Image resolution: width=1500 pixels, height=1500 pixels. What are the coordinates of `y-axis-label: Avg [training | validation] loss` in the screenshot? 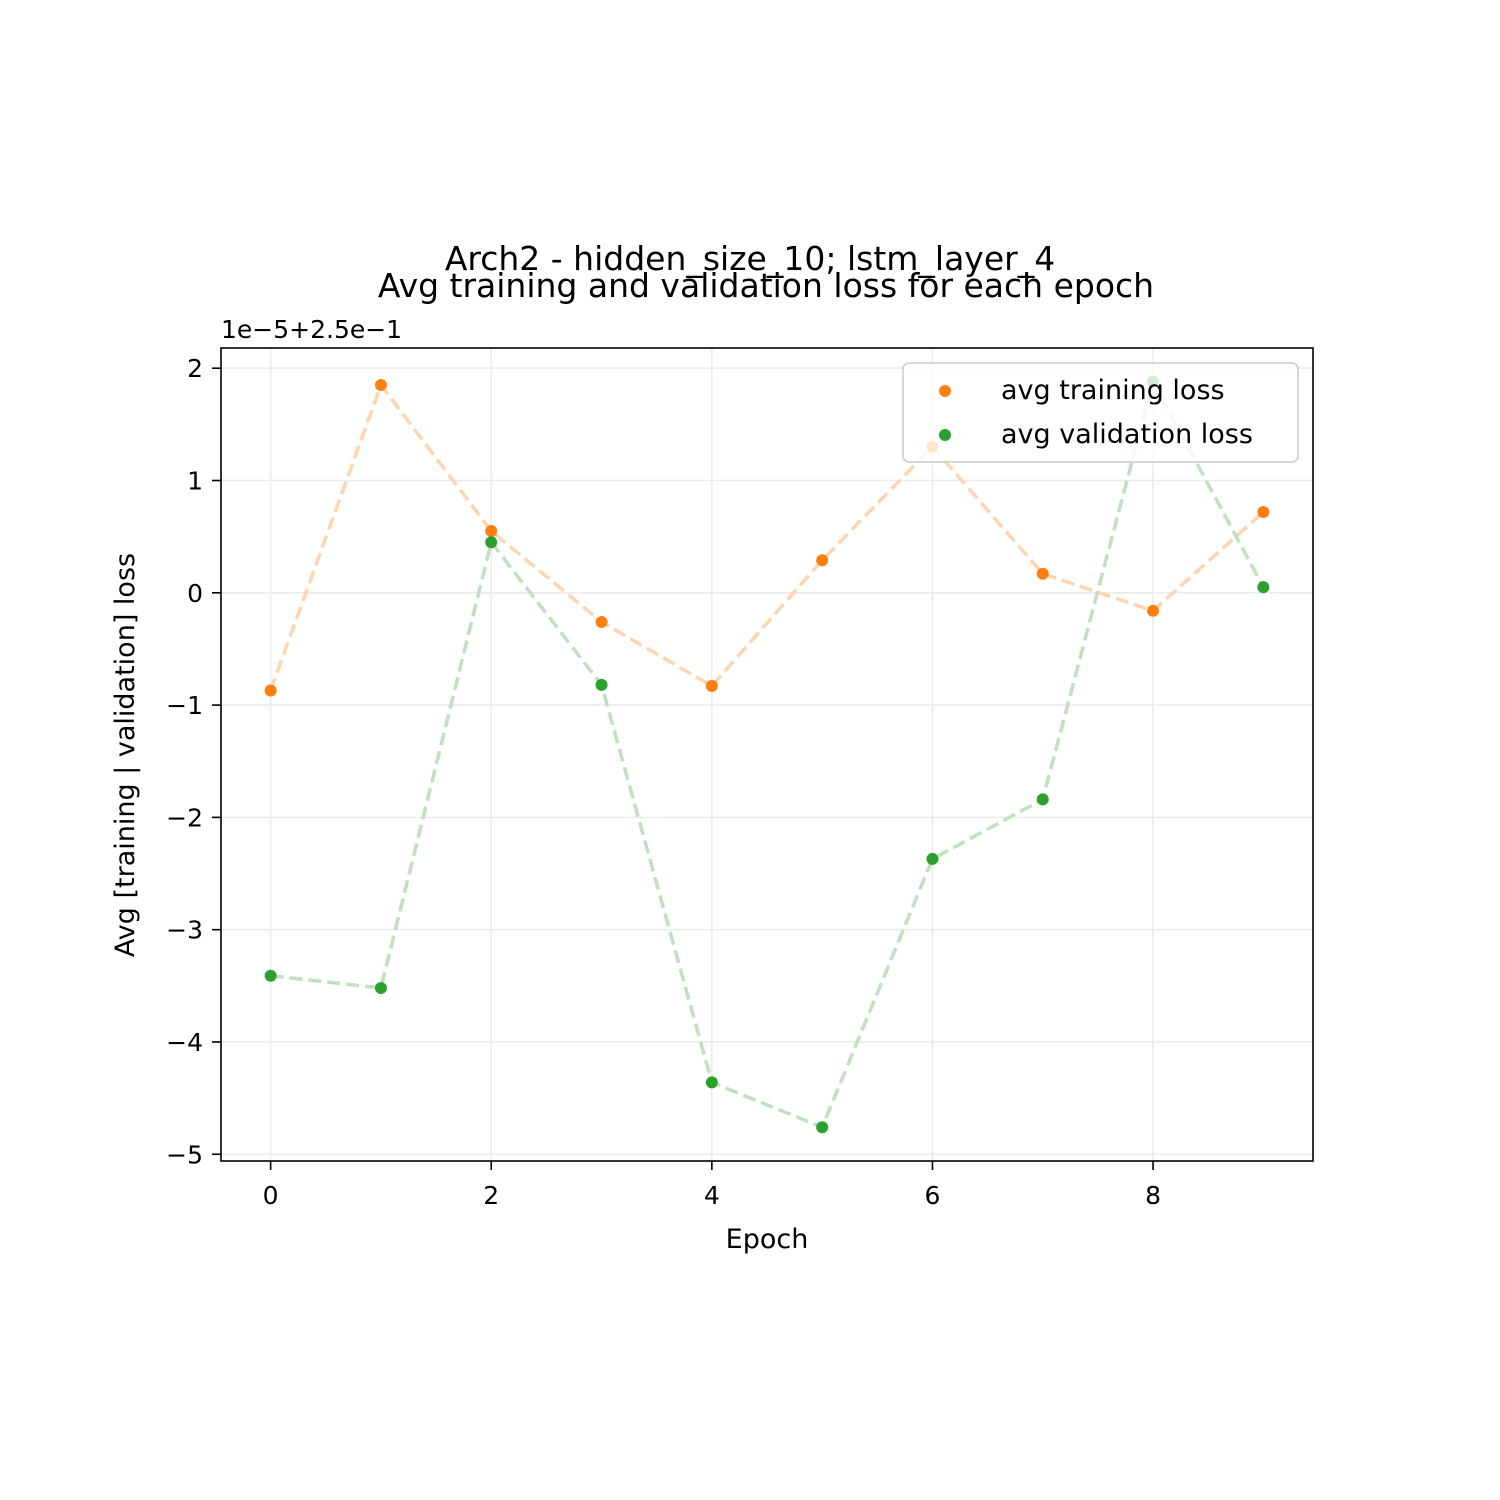 It's located at (125, 755).